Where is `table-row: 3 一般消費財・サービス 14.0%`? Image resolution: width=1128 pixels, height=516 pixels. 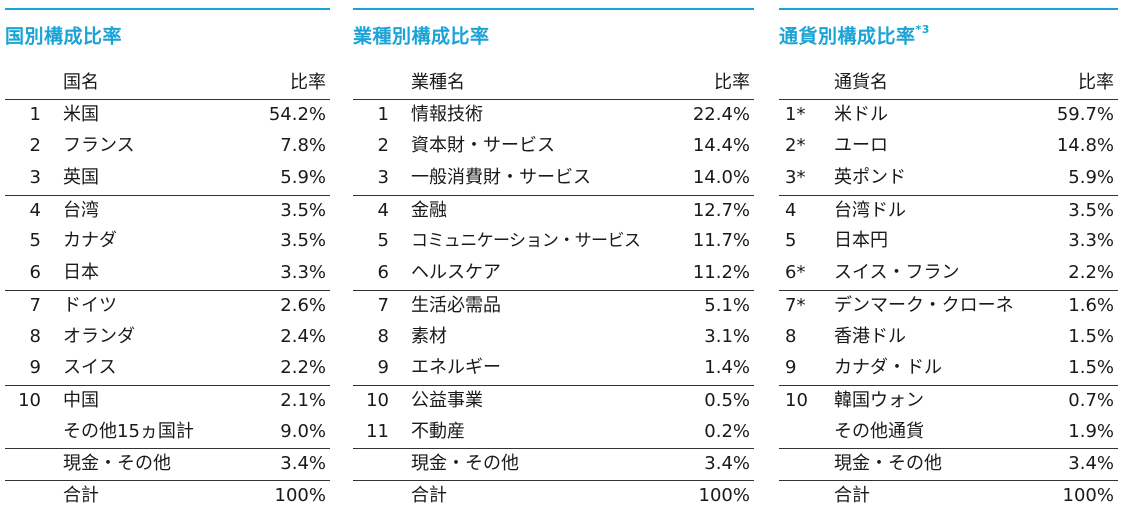
table-row: 3 一般消費財・サービス 14.0% is located at coordinates (553, 179).